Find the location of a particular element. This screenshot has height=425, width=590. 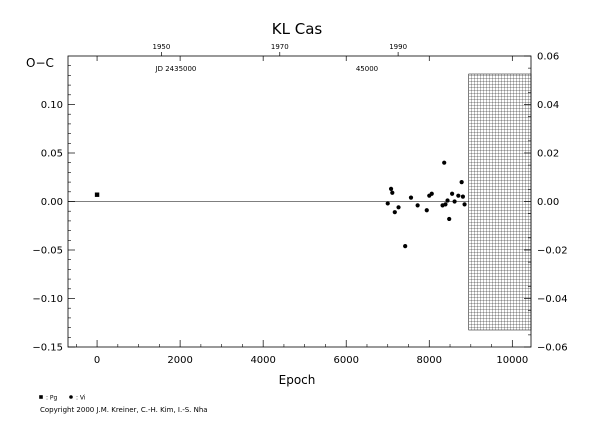

x-tick-label: 6000 is located at coordinates (345, 360).